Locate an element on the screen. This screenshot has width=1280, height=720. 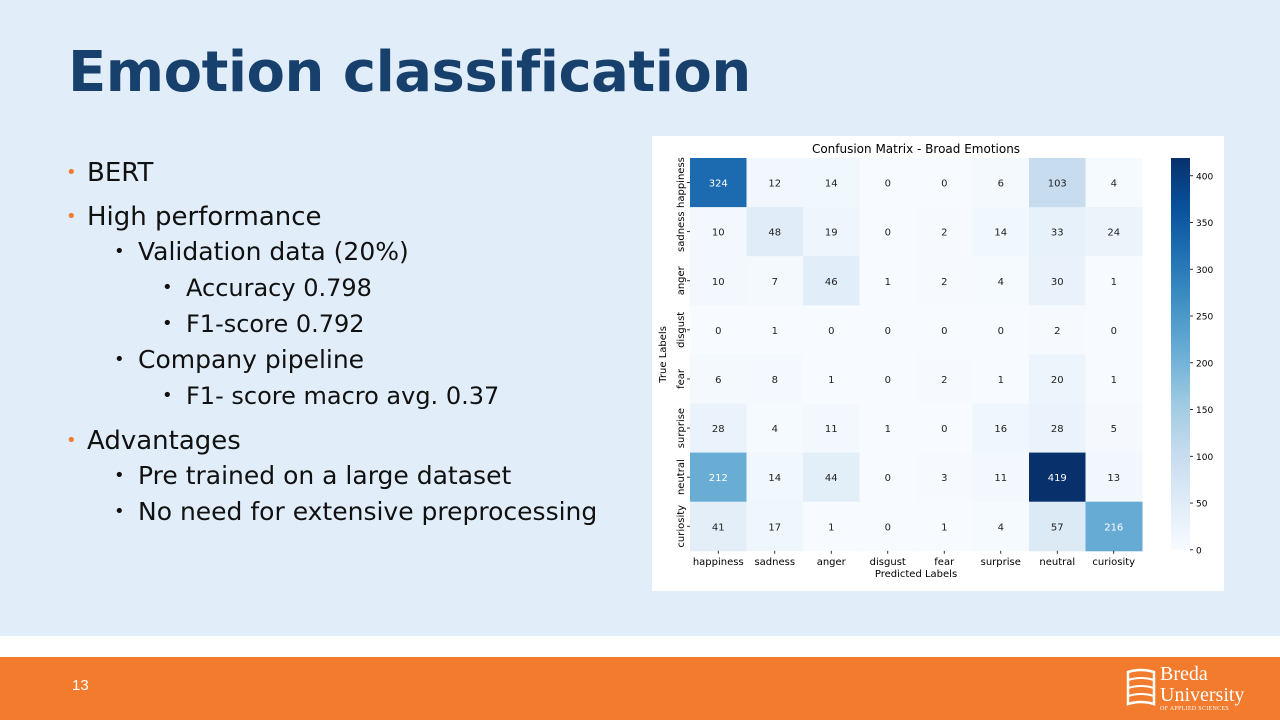
bullet-text: Pre trained on a large dataset is located at coordinates (325, 475).